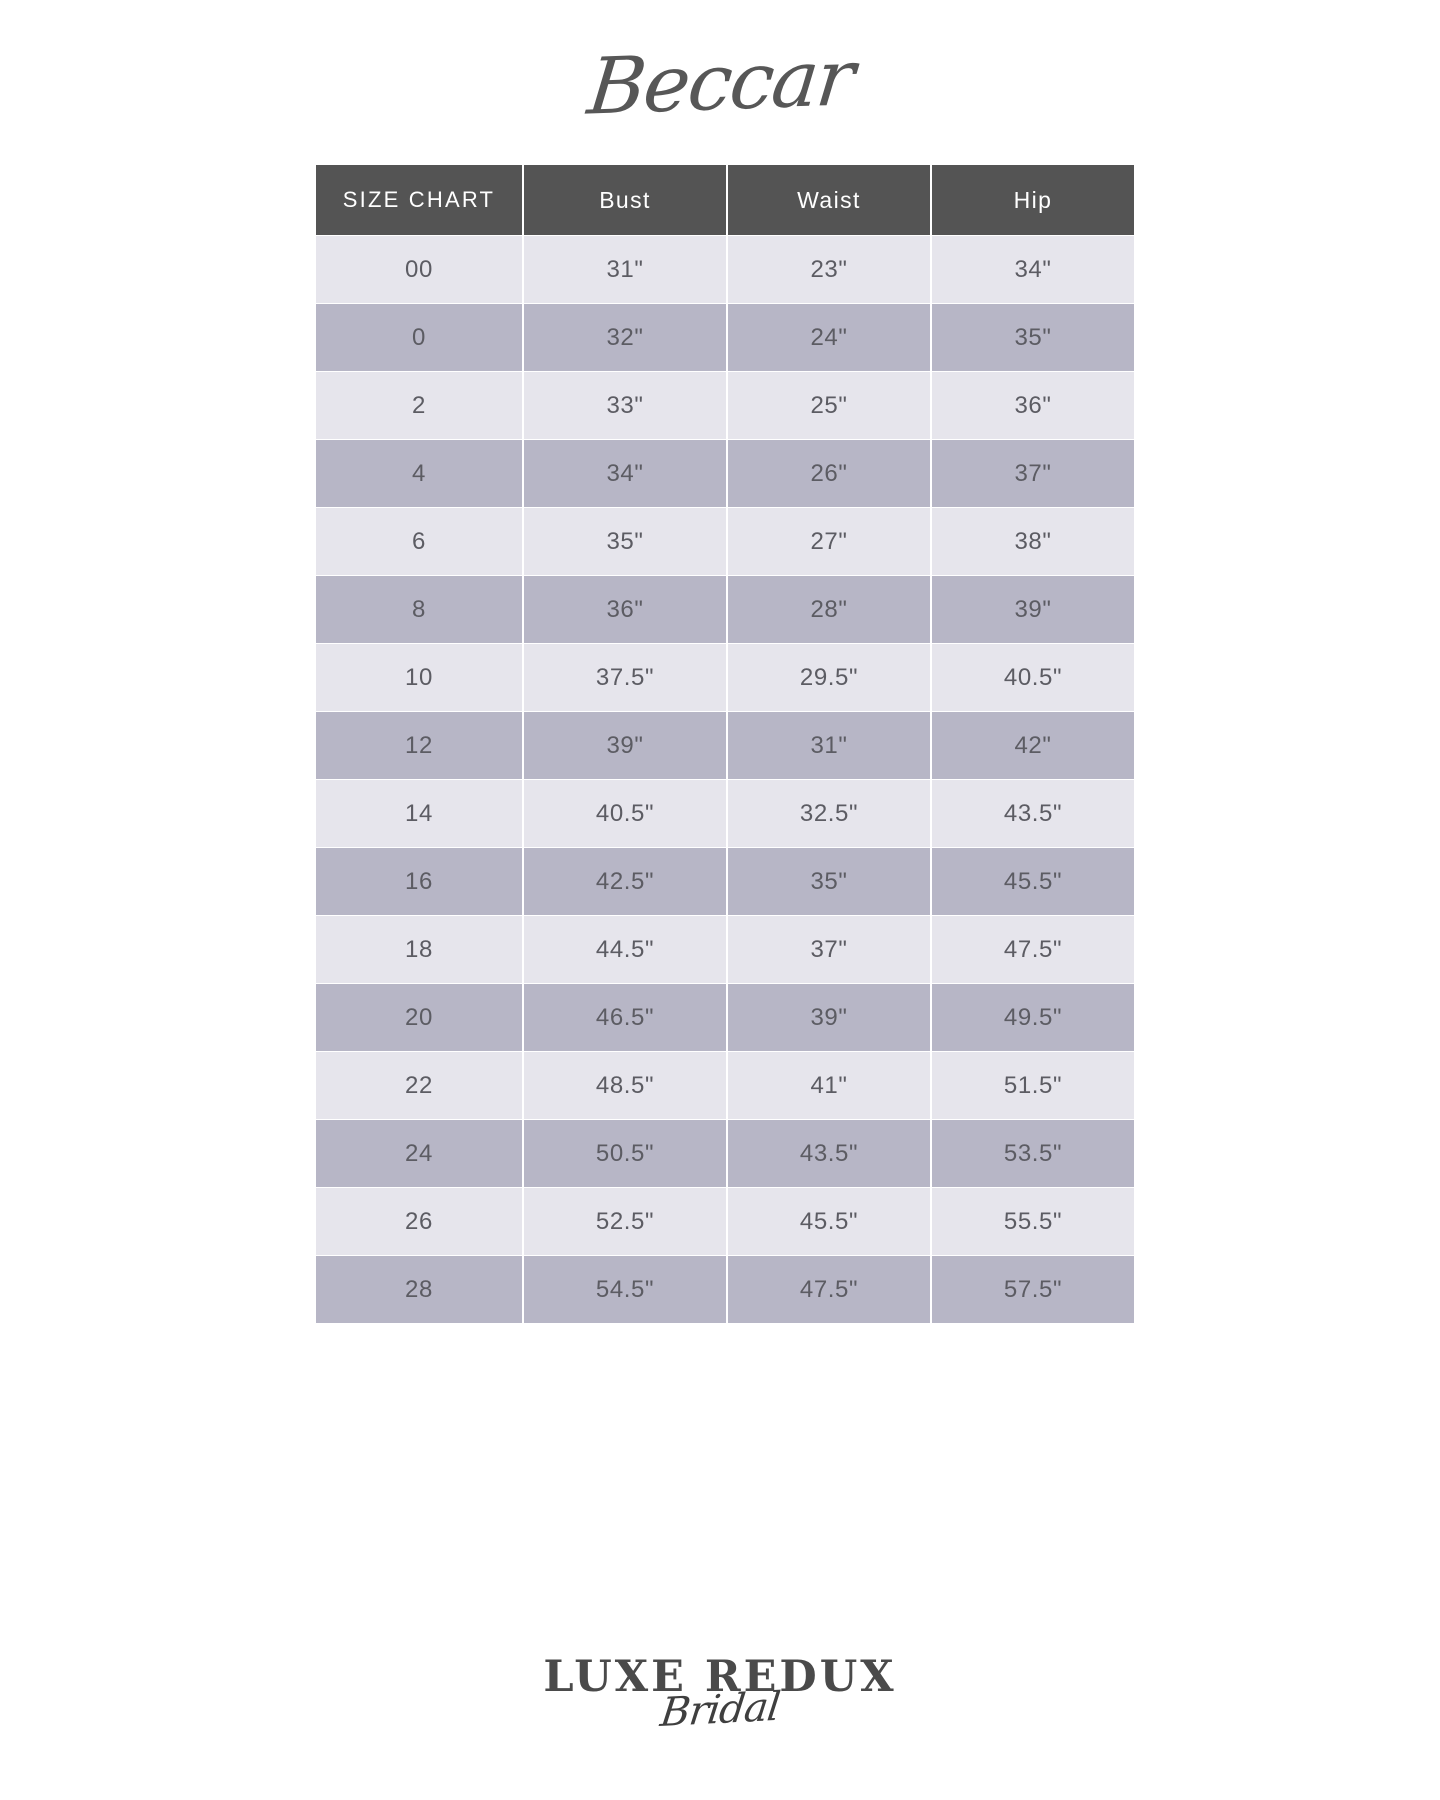 This screenshot has height=1800, width=1440. Describe the element at coordinates (829, 1221) in the screenshot. I see `cell-waist: 45.5"` at that location.